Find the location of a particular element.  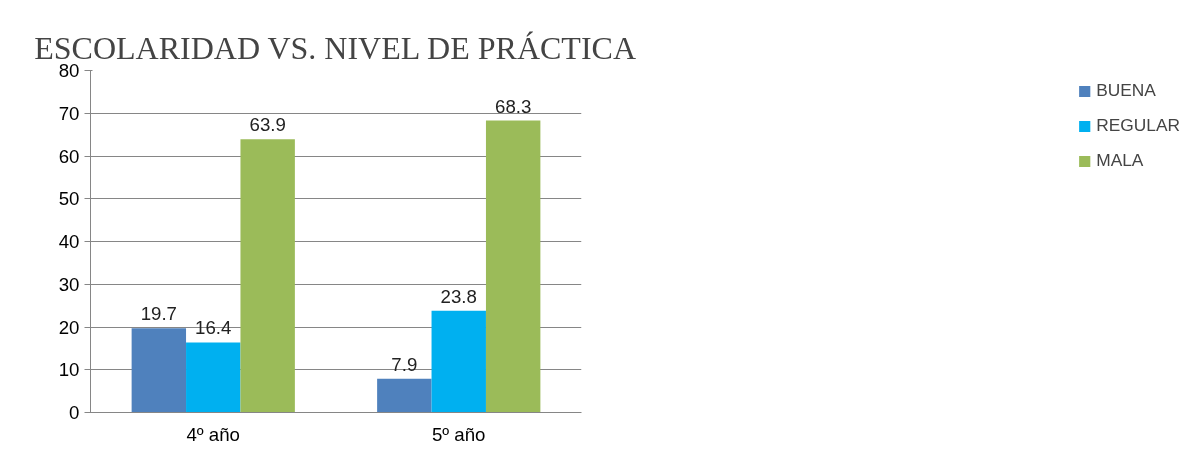

data-label: 63.9 is located at coordinates (267, 125).